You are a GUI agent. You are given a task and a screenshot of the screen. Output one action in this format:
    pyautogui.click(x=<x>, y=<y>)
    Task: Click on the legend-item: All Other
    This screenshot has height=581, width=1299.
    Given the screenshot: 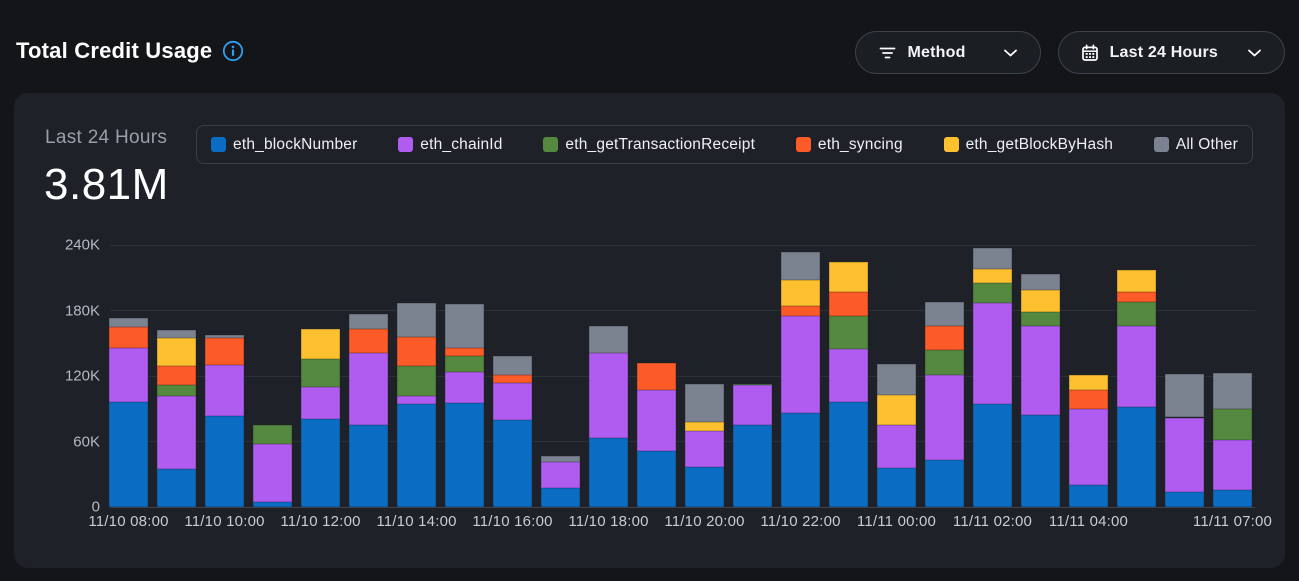 What is the action you would take?
    pyautogui.click(x=1195, y=144)
    